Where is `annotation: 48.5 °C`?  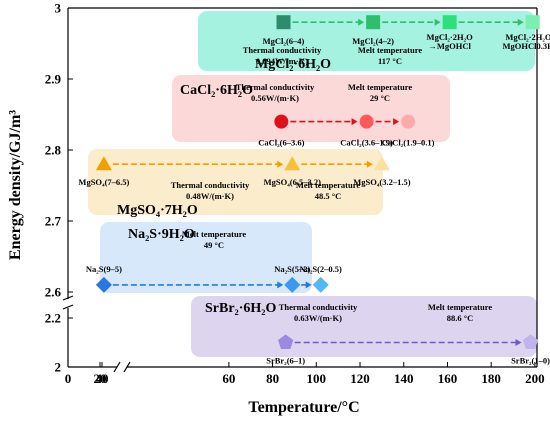
annotation: 48.5 °C is located at coordinates (328, 196).